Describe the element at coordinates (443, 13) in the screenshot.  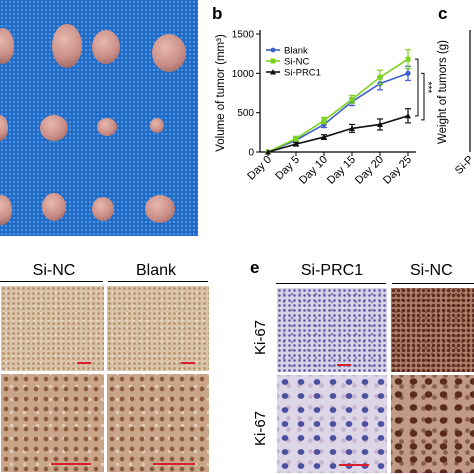
I see `panel-letter-c: c` at that location.